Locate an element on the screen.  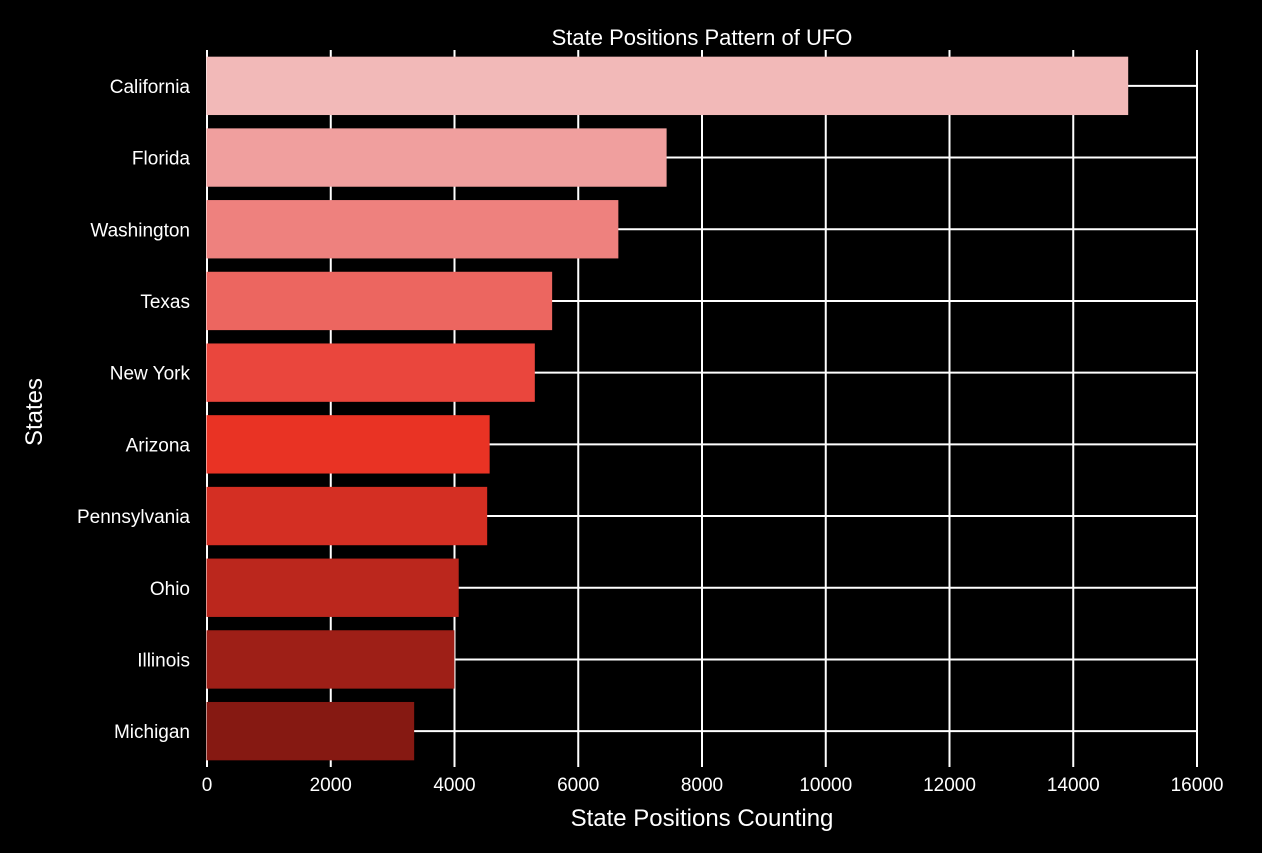
bar-pennsylvania is located at coordinates (347, 516).